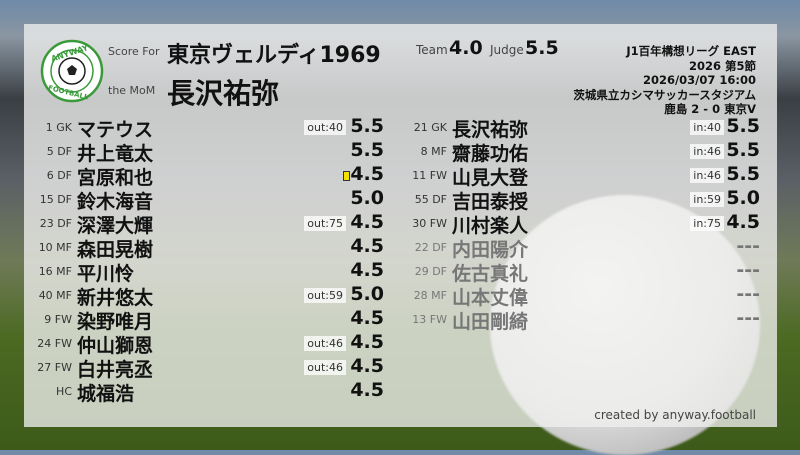 The height and width of the screenshot is (455, 800). What do you see at coordinates (274, 55) in the screenshot?
I see `team-name: 東京ヴェルディ1969` at bounding box center [274, 55].